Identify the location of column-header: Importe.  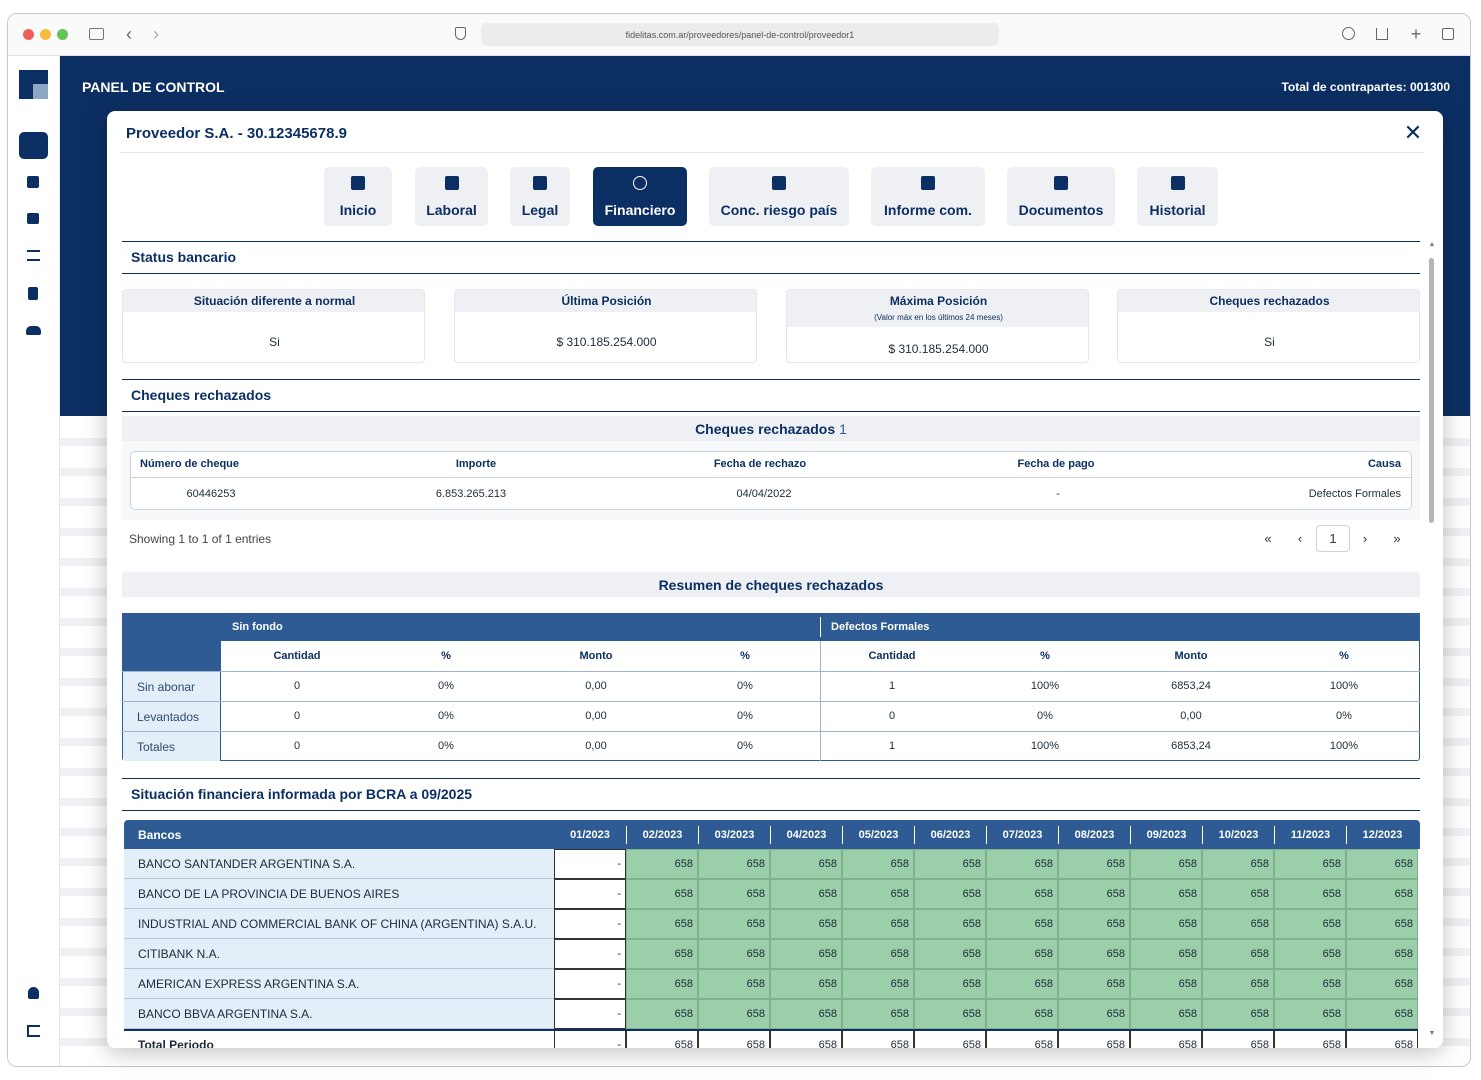
(476, 464).